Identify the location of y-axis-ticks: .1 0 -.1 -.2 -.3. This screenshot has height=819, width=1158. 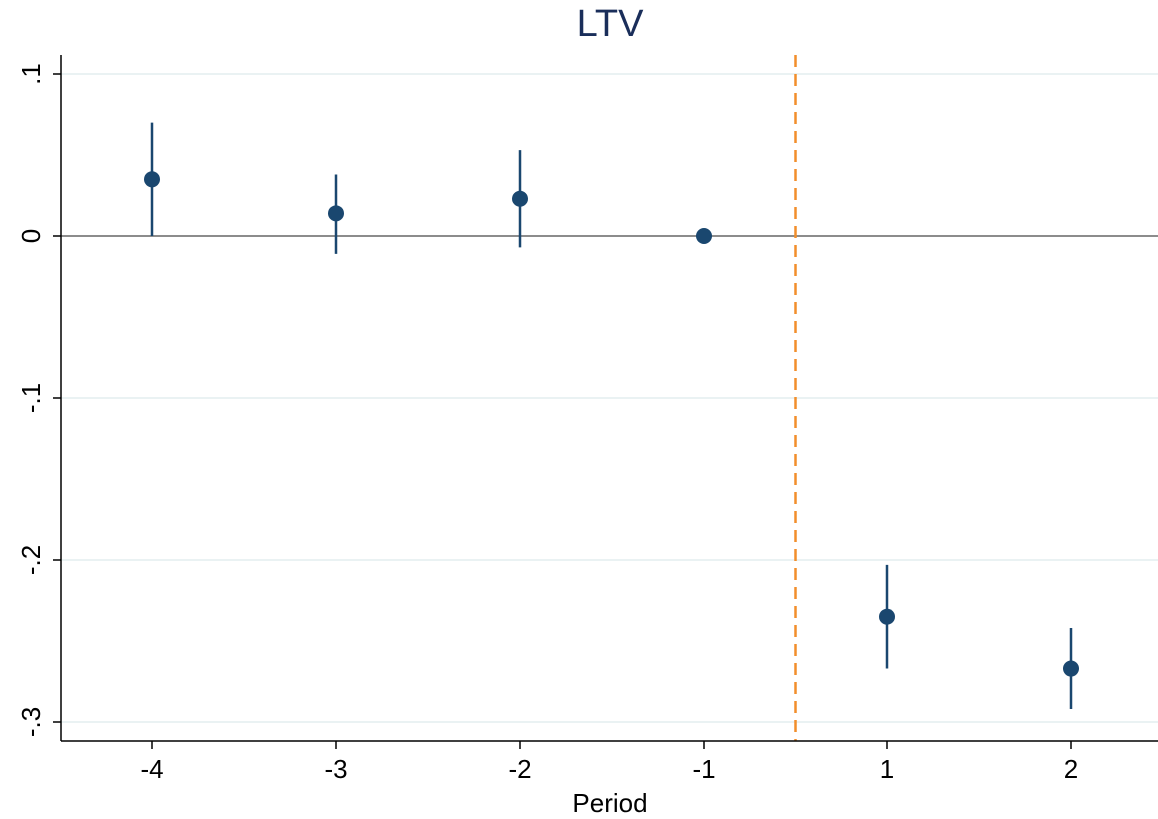
(38, 400).